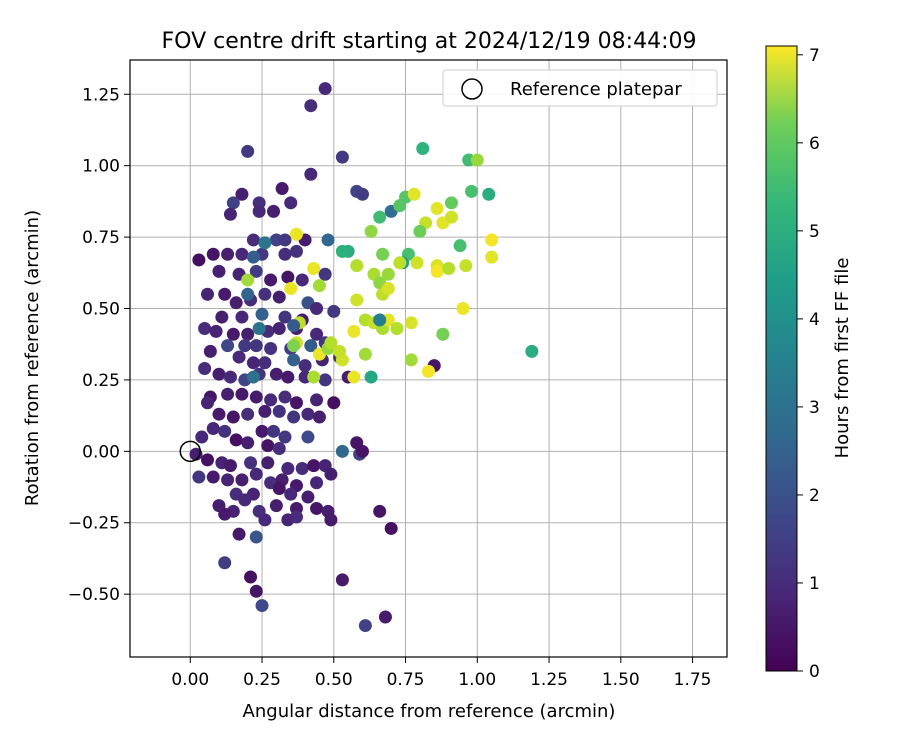 The width and height of the screenshot is (900, 754). What do you see at coordinates (808, 364) in the screenshot?
I see `colorbar-ticks: 0 1 2 3 4 5 6 7` at bounding box center [808, 364].